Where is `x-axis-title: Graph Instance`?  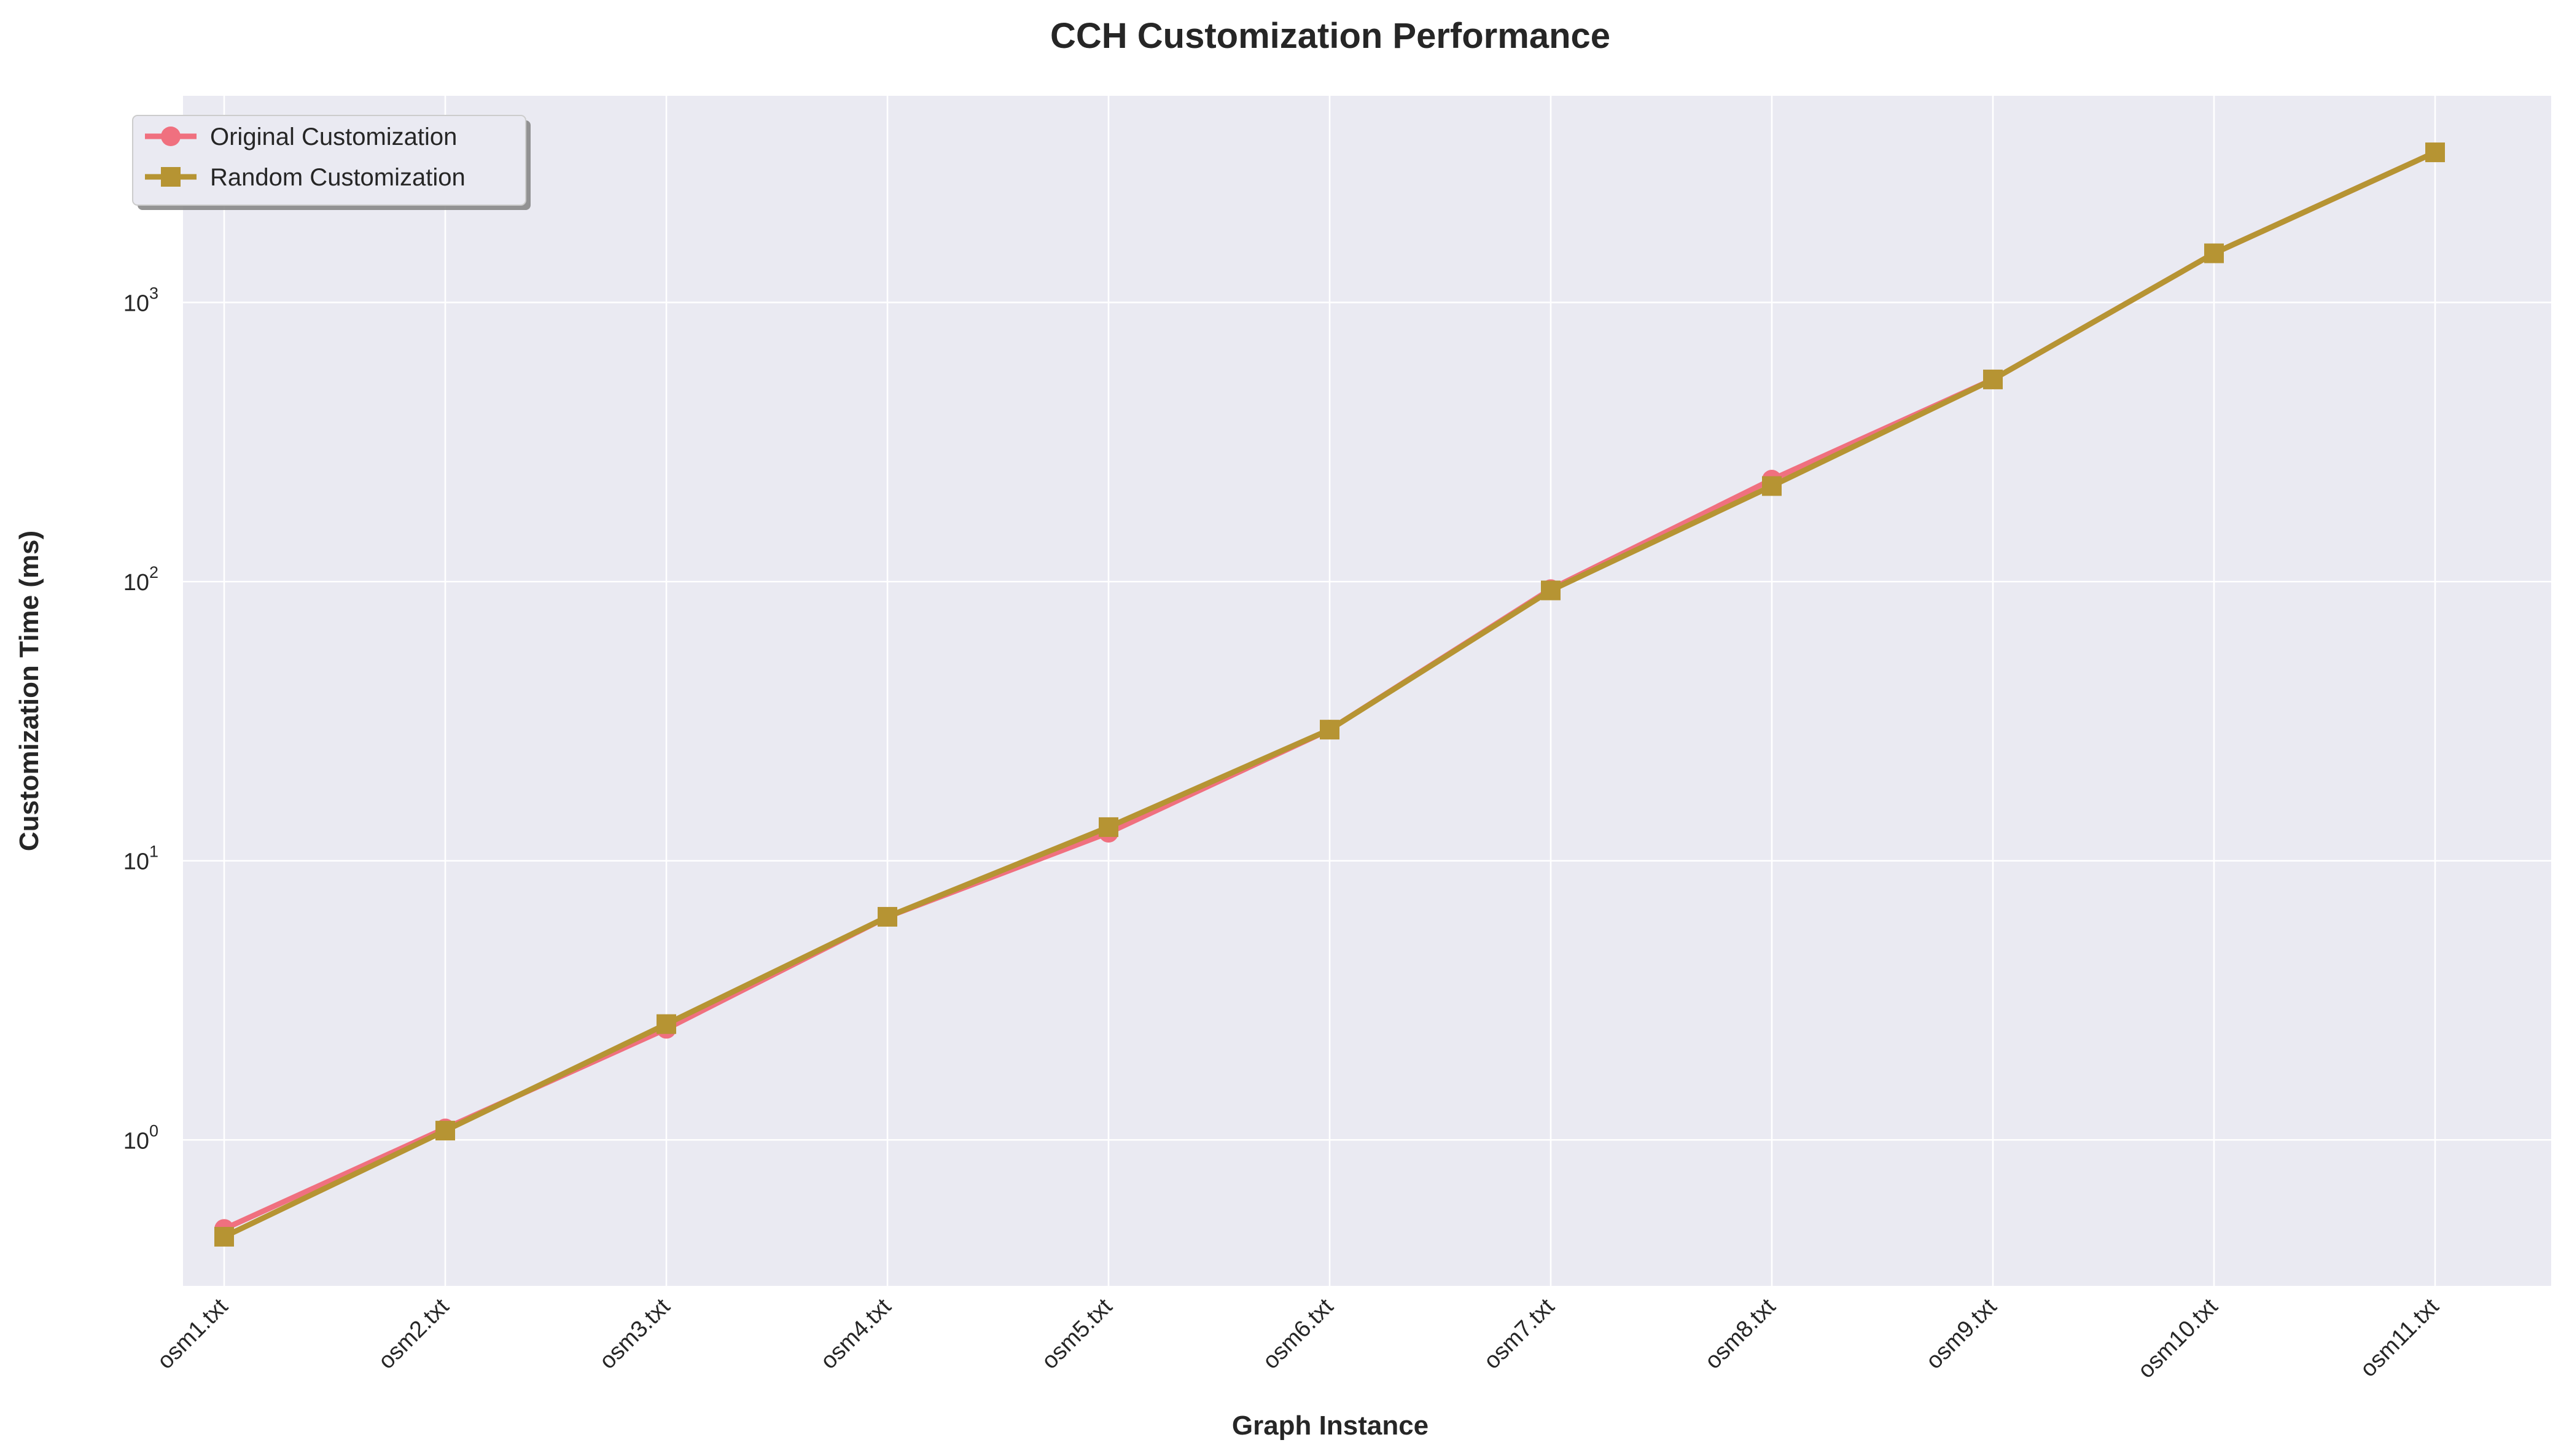 x-axis-title: Graph Instance is located at coordinates (1330, 1426).